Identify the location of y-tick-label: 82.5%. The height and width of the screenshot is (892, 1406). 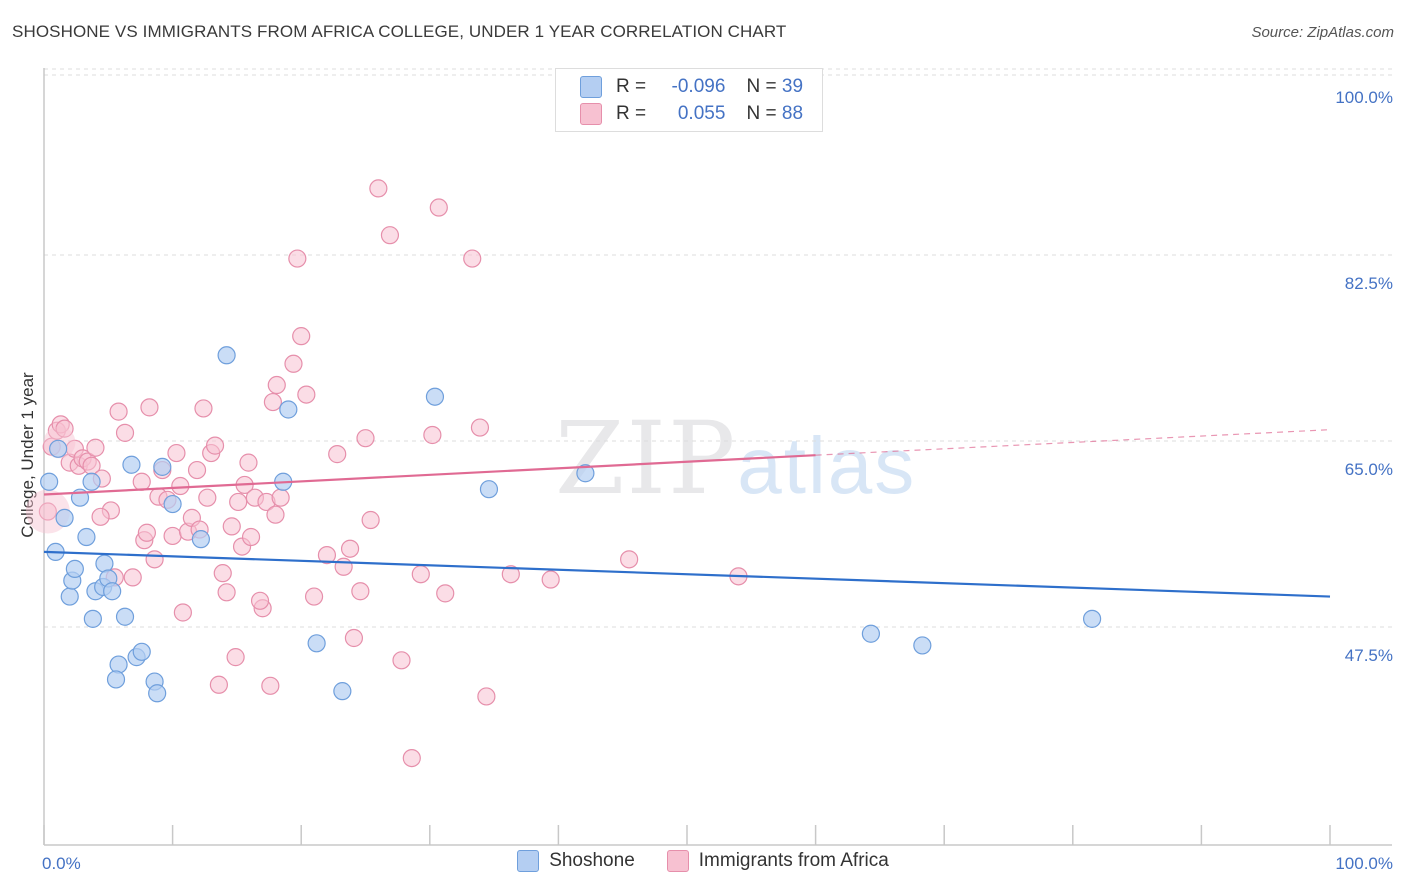
(1369, 283).